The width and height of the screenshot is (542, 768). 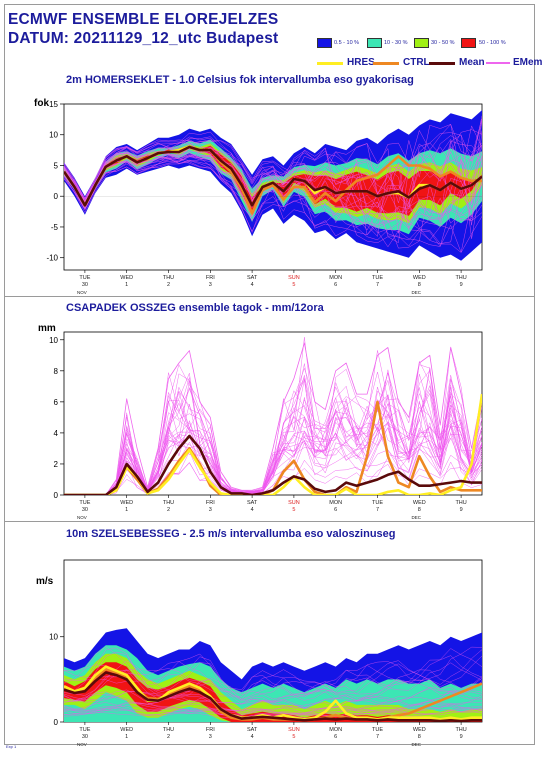 I want to click on legend-label-hres: HRES, so click(x=361, y=62).